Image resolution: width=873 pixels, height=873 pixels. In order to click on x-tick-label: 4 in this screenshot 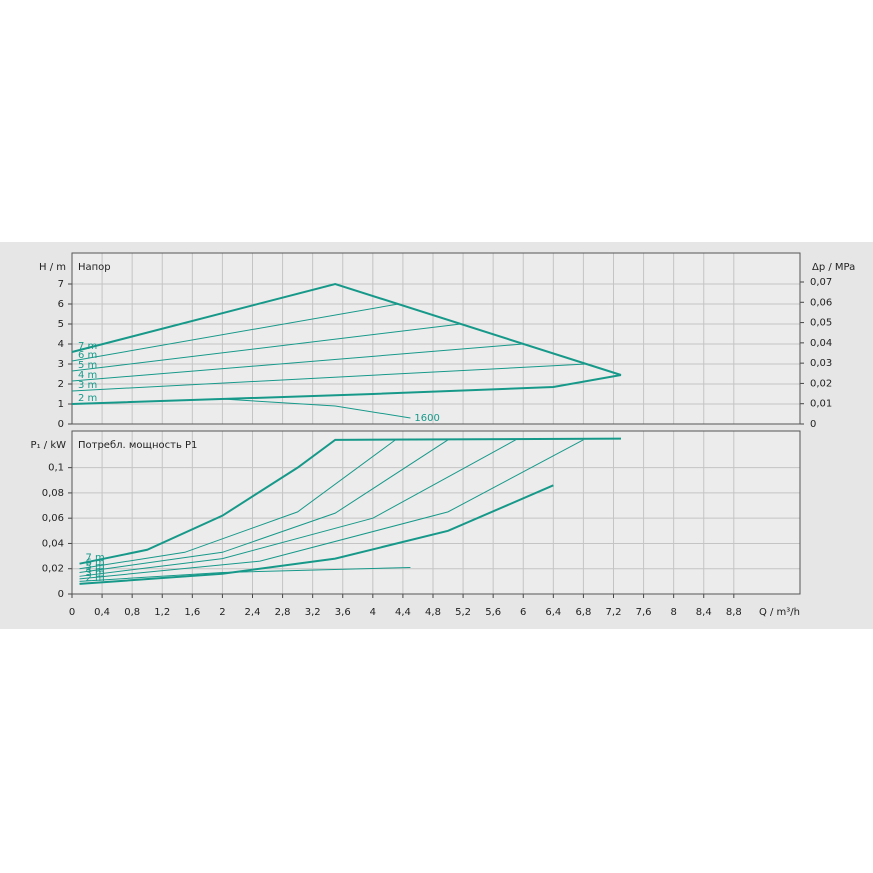, I will do `click(373, 612)`.